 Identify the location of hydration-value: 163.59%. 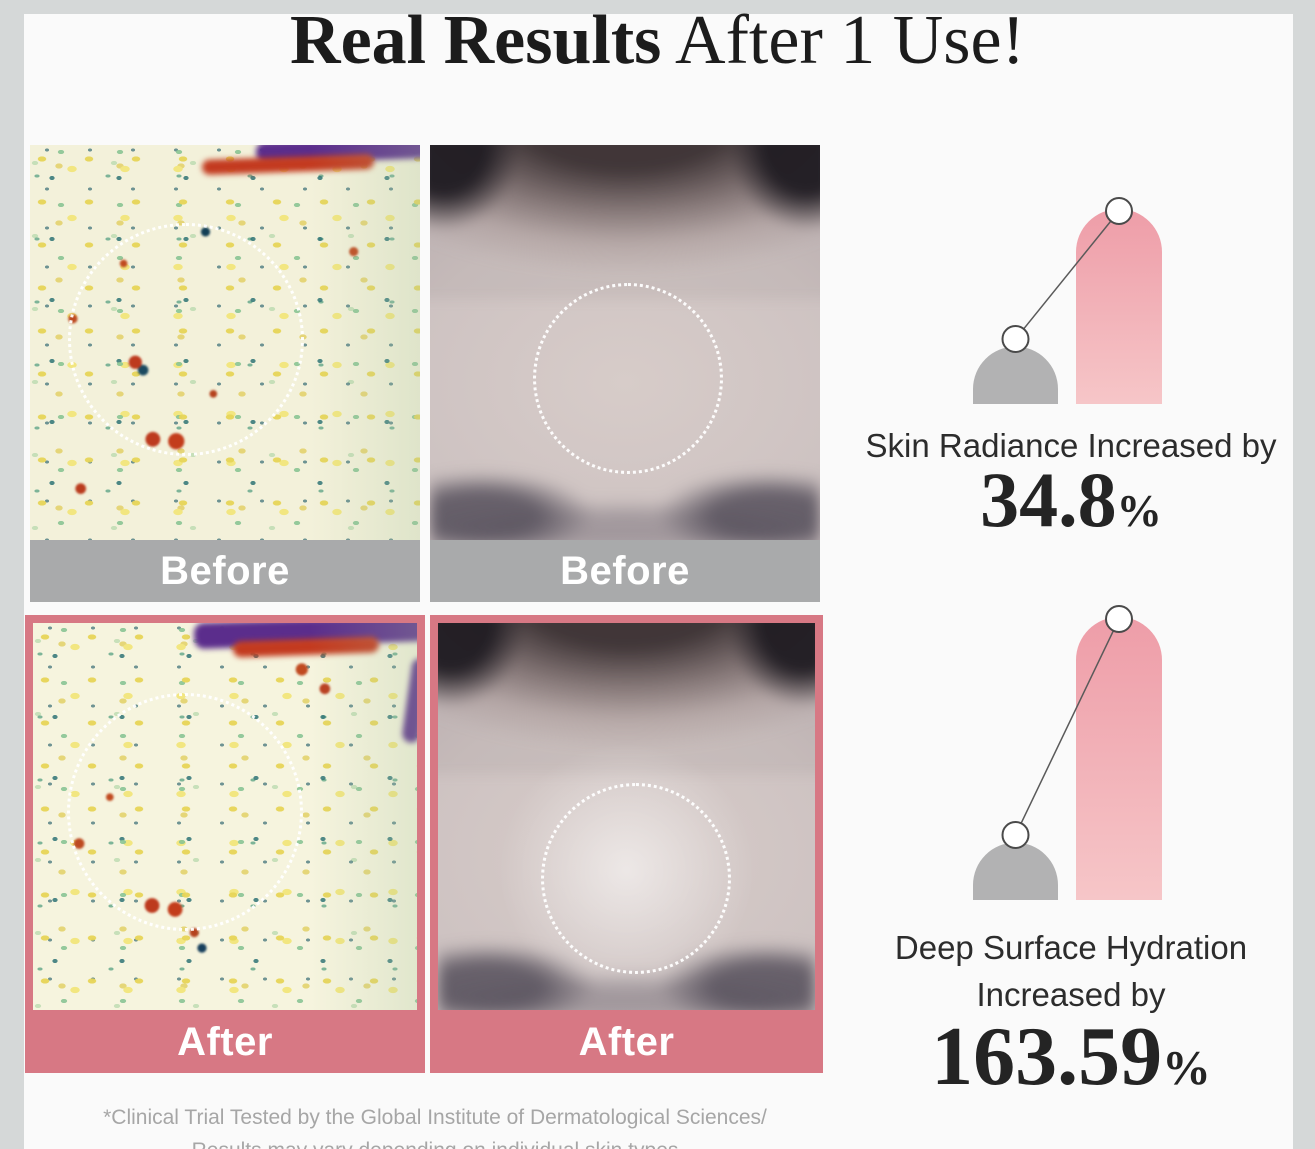
(1071, 1056).